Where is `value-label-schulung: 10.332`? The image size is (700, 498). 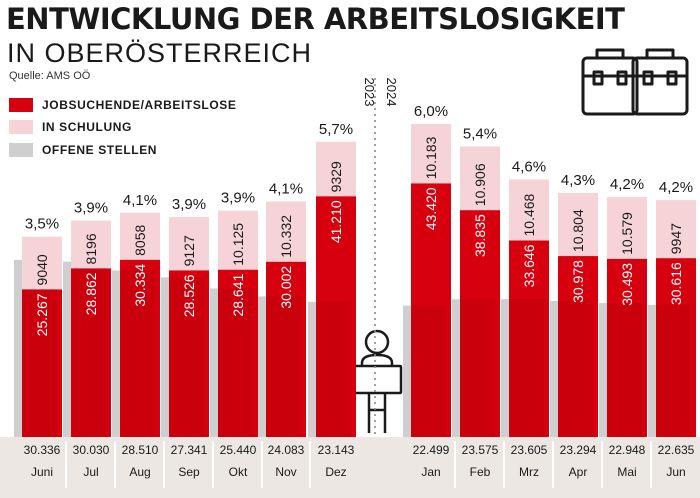
value-label-schulung: 10.332 is located at coordinates (286, 236).